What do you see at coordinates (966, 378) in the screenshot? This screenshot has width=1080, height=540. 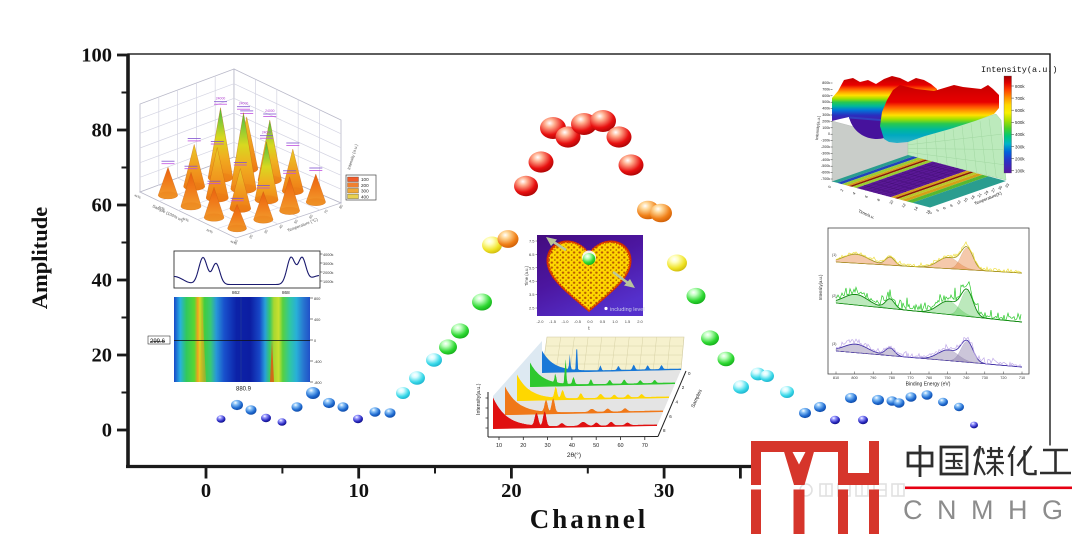 I see `svg-text: 740` at bounding box center [966, 378].